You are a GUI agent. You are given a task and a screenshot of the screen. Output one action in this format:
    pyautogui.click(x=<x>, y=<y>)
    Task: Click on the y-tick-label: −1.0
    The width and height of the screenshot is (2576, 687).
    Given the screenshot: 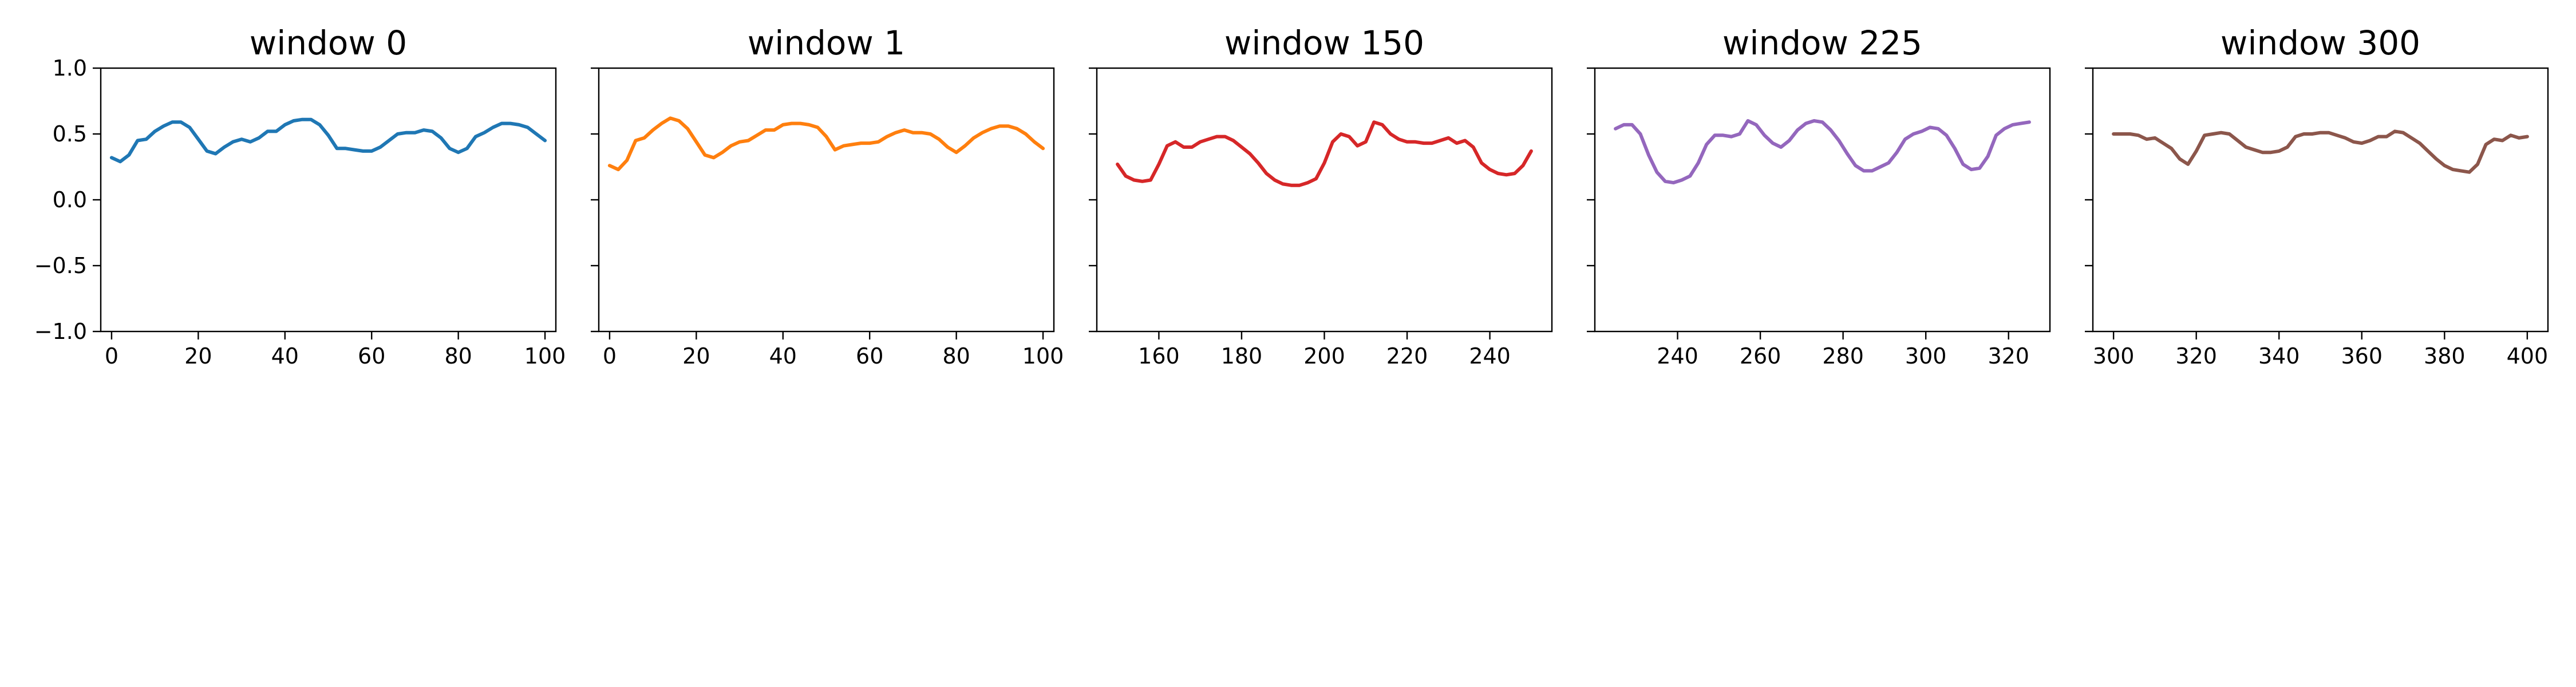 What is the action you would take?
    pyautogui.click(x=60, y=331)
    